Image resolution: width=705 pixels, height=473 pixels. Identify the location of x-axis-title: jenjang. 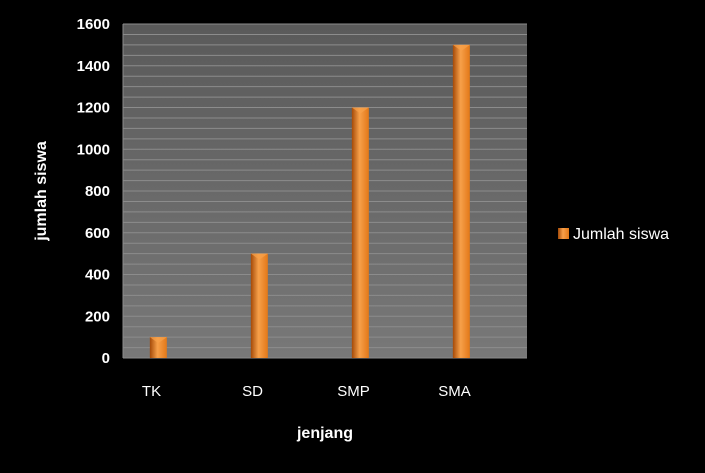
(324, 433).